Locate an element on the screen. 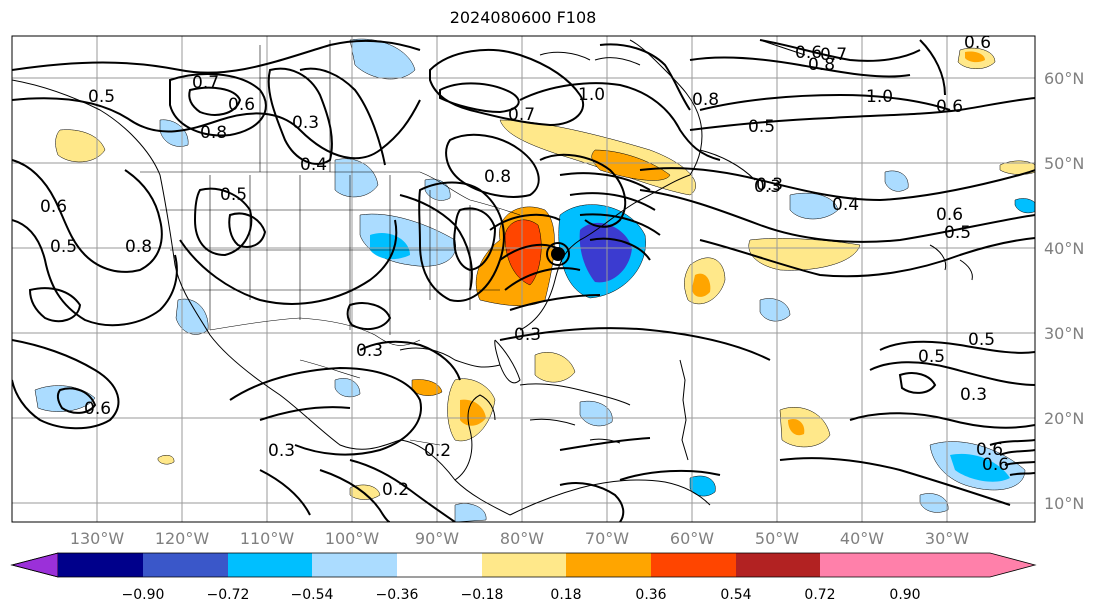  latitude-label: 50°N is located at coordinates (1064, 163).